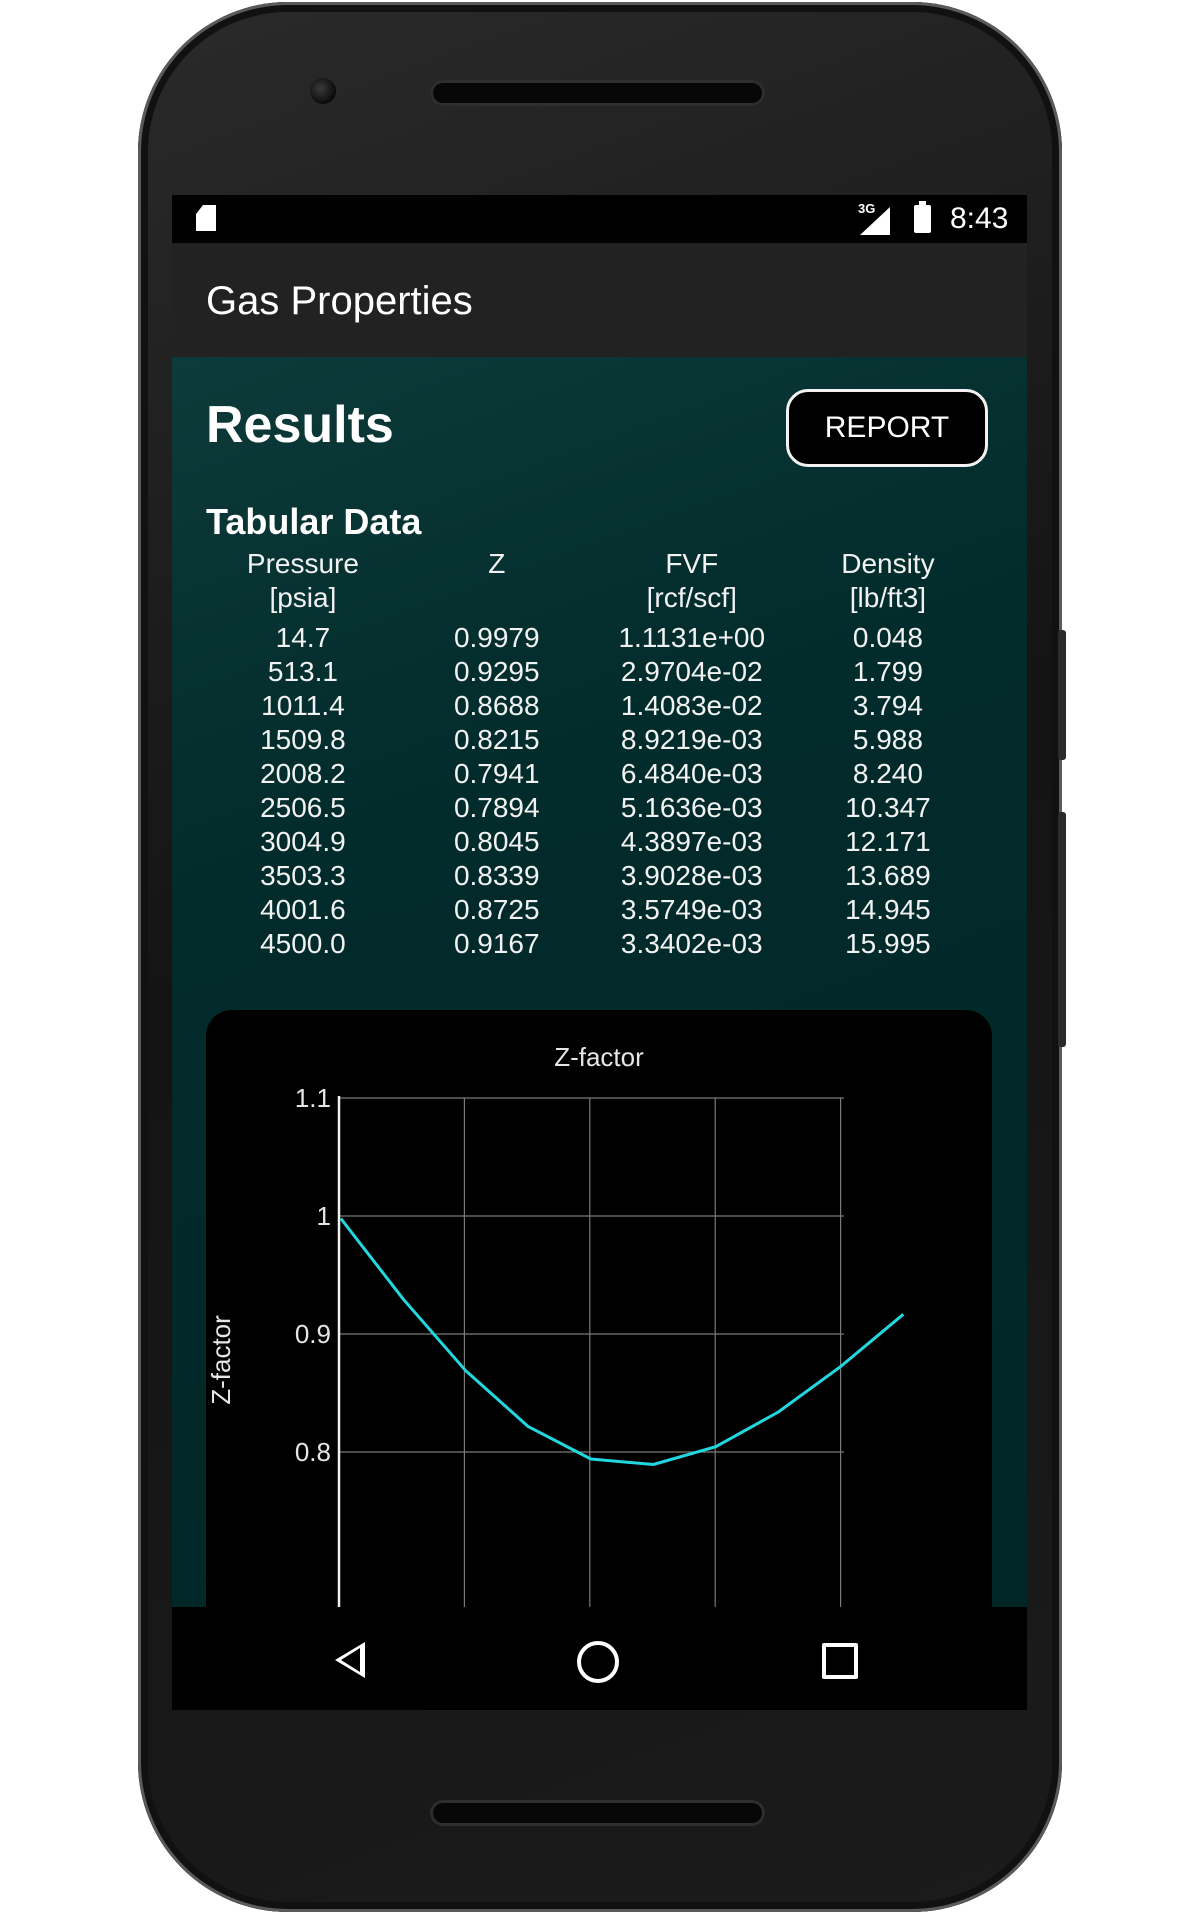 This screenshot has width=1200, height=1920. I want to click on fvf-cell: 6.4840e-03, so click(691, 773).